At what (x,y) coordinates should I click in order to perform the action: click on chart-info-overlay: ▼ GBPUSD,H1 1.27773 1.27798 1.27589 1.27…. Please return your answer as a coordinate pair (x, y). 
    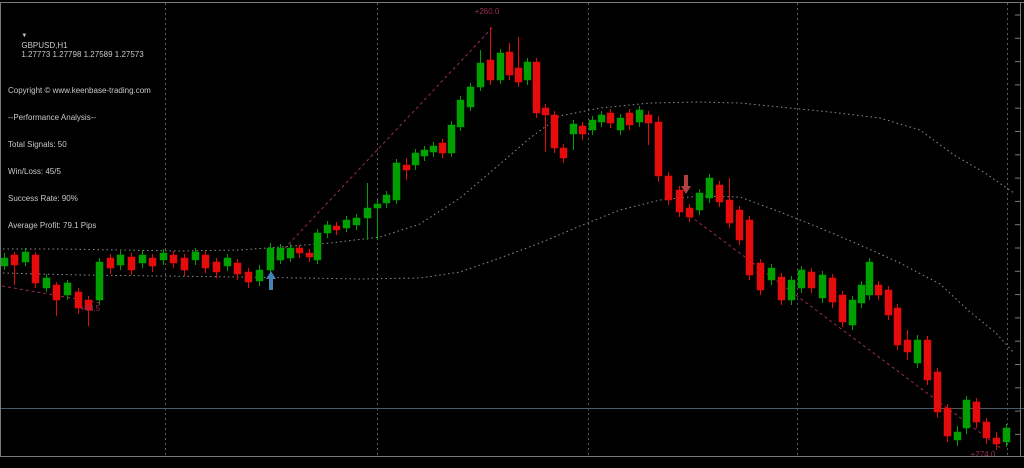
    Looking at the image, I should click on (79, 125).